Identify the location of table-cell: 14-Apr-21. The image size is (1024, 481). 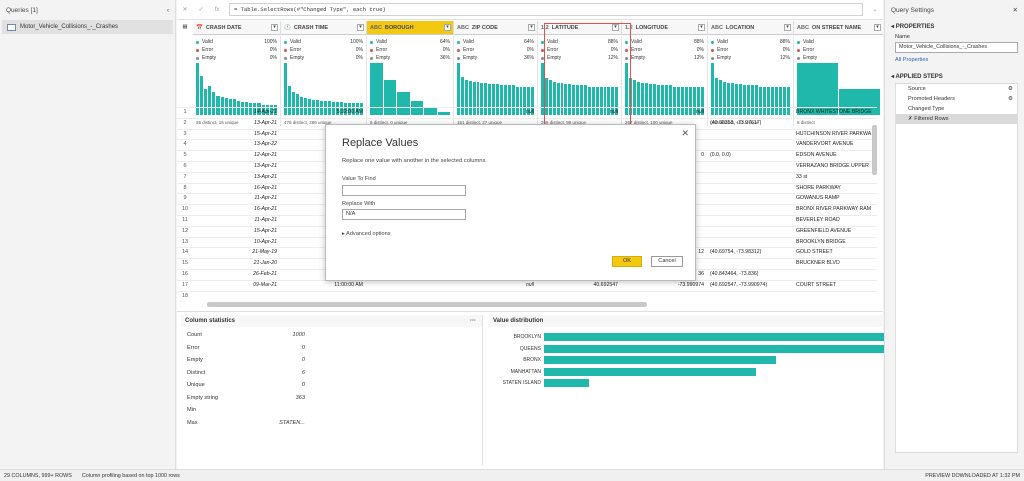
(265, 112).